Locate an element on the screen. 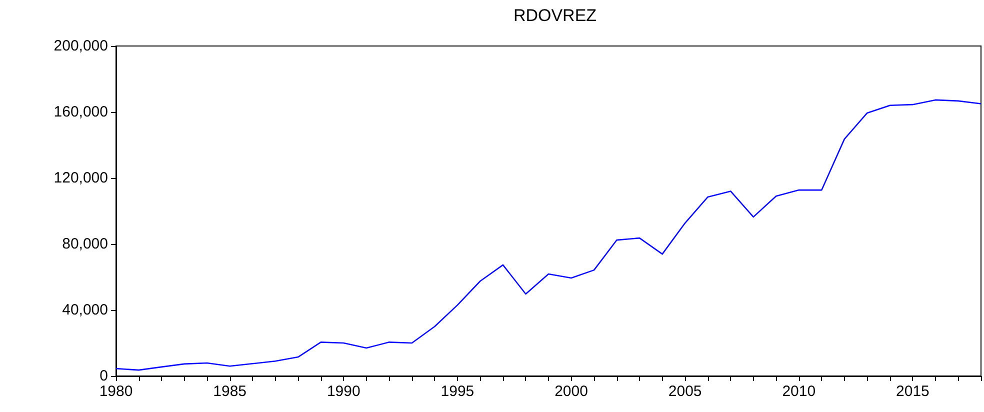 This screenshot has height=412, width=984. y-tick-label: 160,000 is located at coordinates (81, 112).